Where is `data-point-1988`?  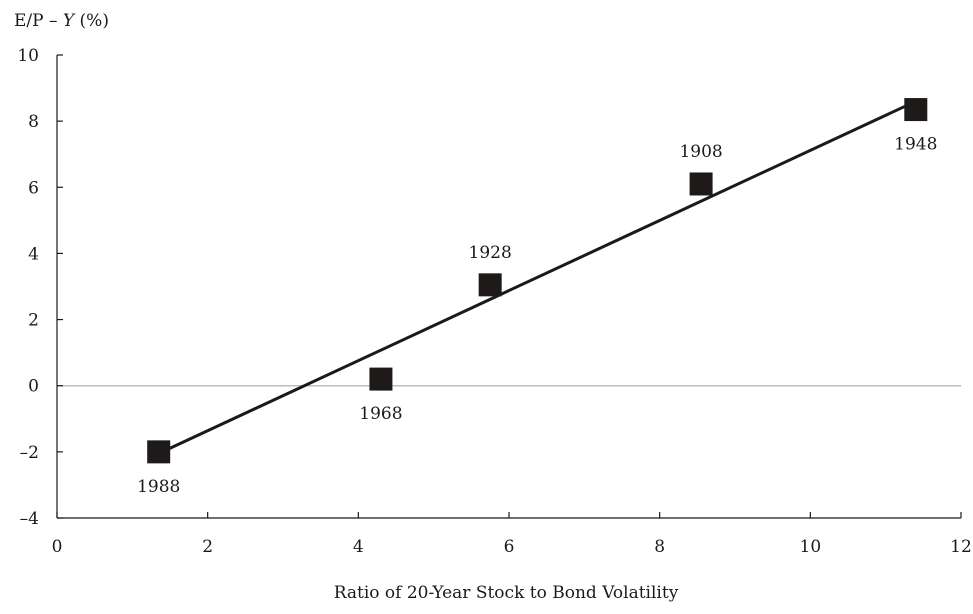
data-point-1988 is located at coordinates (159, 452).